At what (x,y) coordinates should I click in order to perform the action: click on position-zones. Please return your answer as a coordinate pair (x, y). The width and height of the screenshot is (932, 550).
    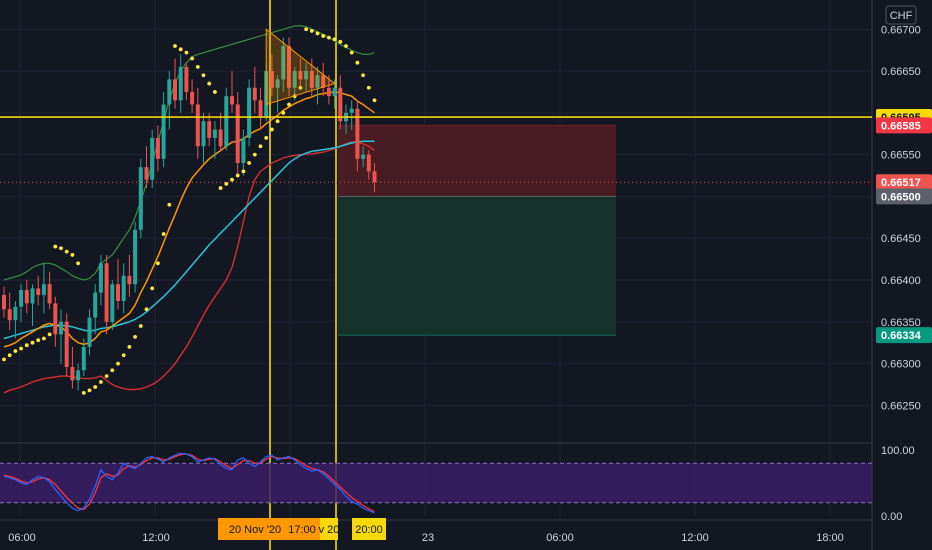
    Looking at the image, I should click on (477, 230).